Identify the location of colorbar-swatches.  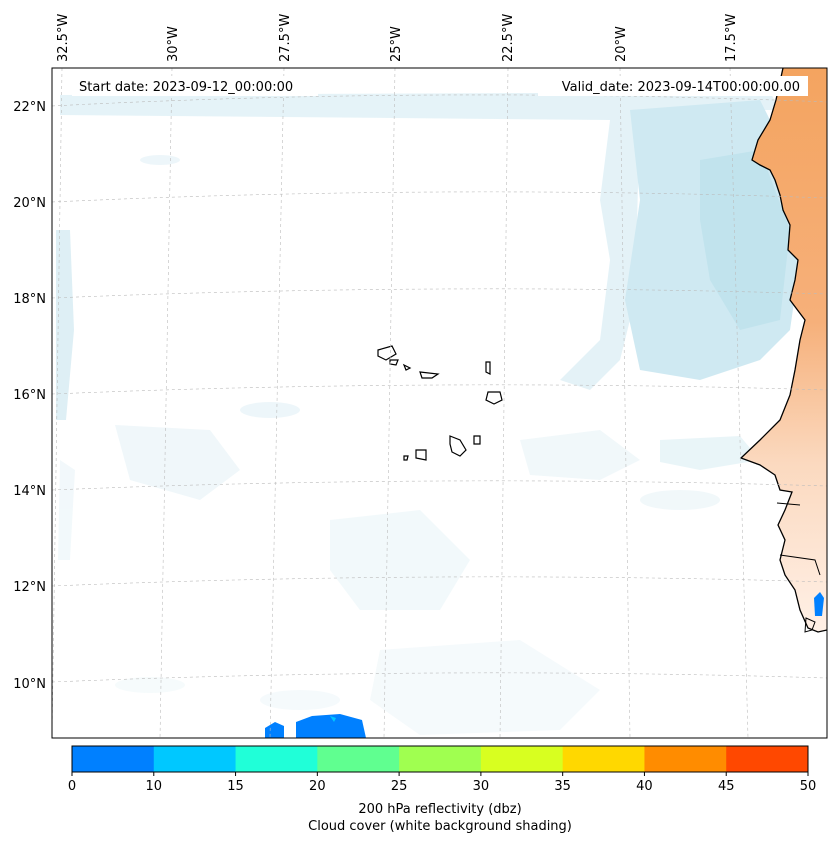
(440, 759).